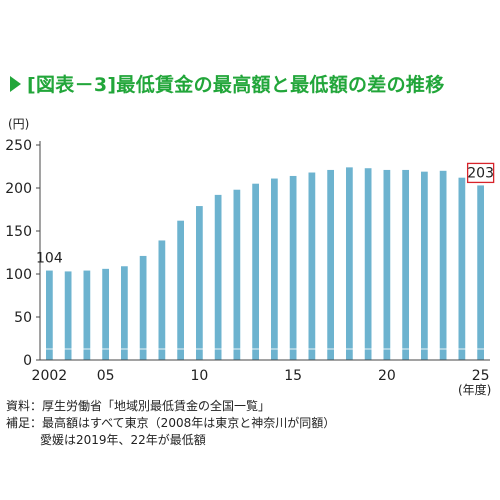  Describe the element at coordinates (18, 232) in the screenshot. I see `y-tick-label: 150` at that location.